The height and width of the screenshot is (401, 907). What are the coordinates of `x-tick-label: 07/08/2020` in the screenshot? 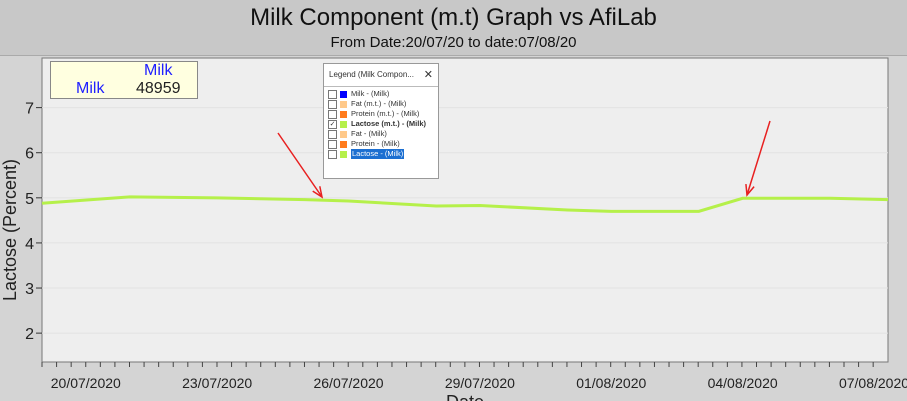 It's located at (873, 383).